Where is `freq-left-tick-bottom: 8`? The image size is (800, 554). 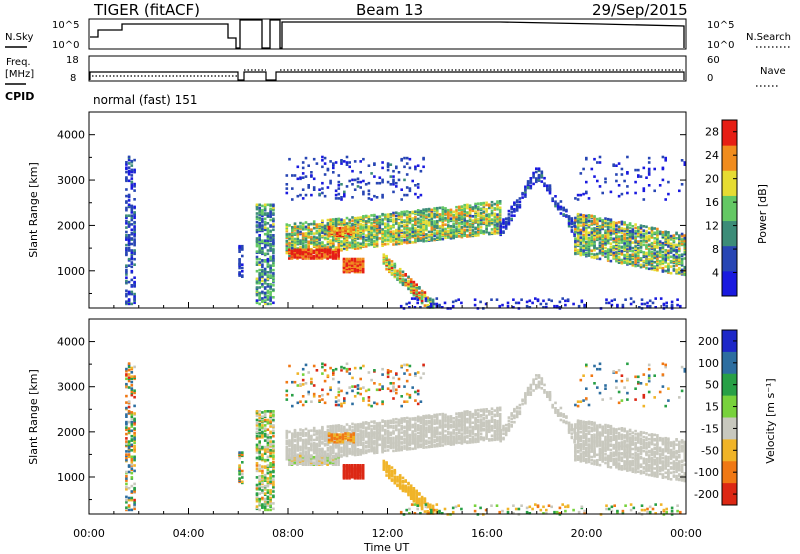 freq-left-tick-bottom: 8 is located at coordinates (73, 78).